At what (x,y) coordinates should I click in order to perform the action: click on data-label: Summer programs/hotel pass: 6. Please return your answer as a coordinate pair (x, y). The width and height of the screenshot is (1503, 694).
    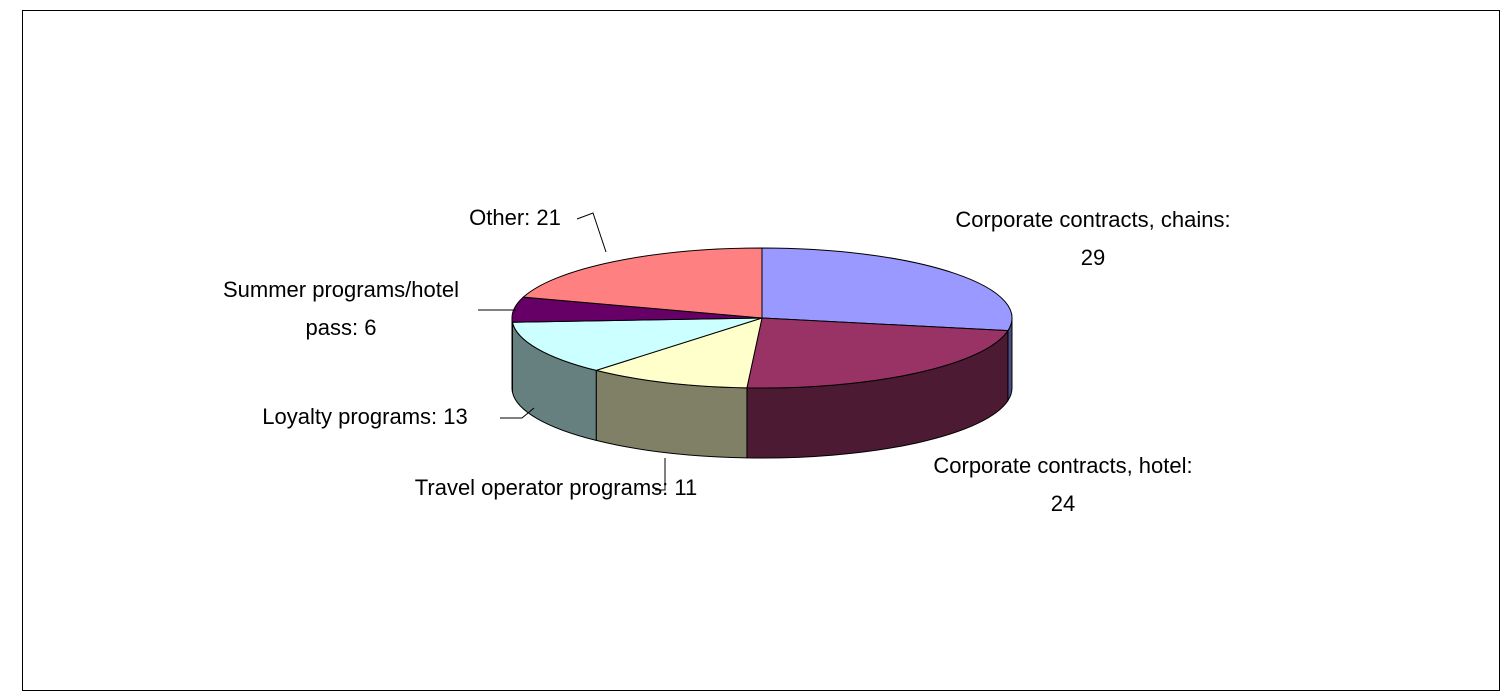
    Looking at the image, I should click on (341, 308).